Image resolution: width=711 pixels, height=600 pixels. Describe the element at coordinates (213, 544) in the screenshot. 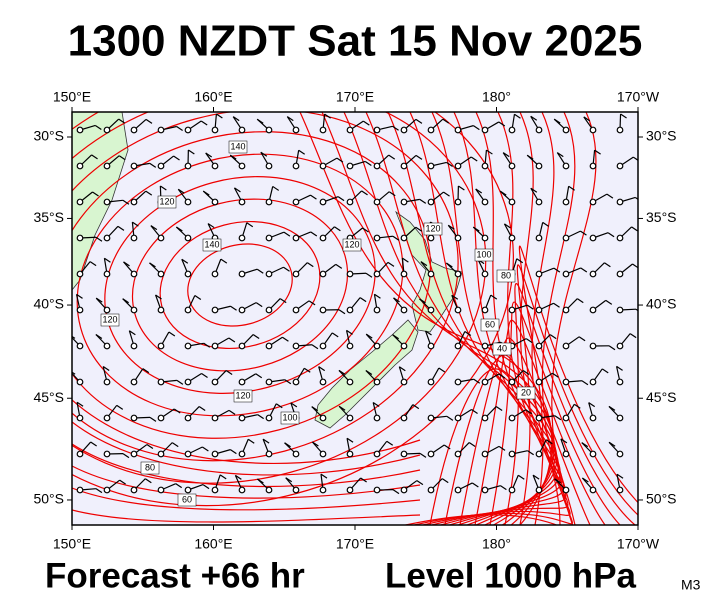

I see `lon-label: 160°E` at that location.